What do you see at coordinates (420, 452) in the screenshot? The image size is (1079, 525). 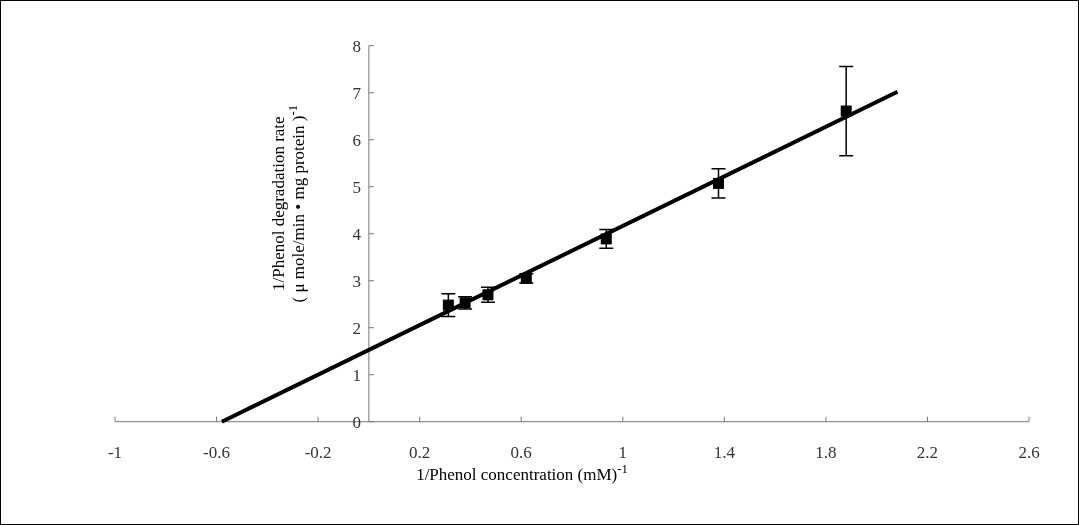 I see `x-tick-label: 0.2` at bounding box center [420, 452].